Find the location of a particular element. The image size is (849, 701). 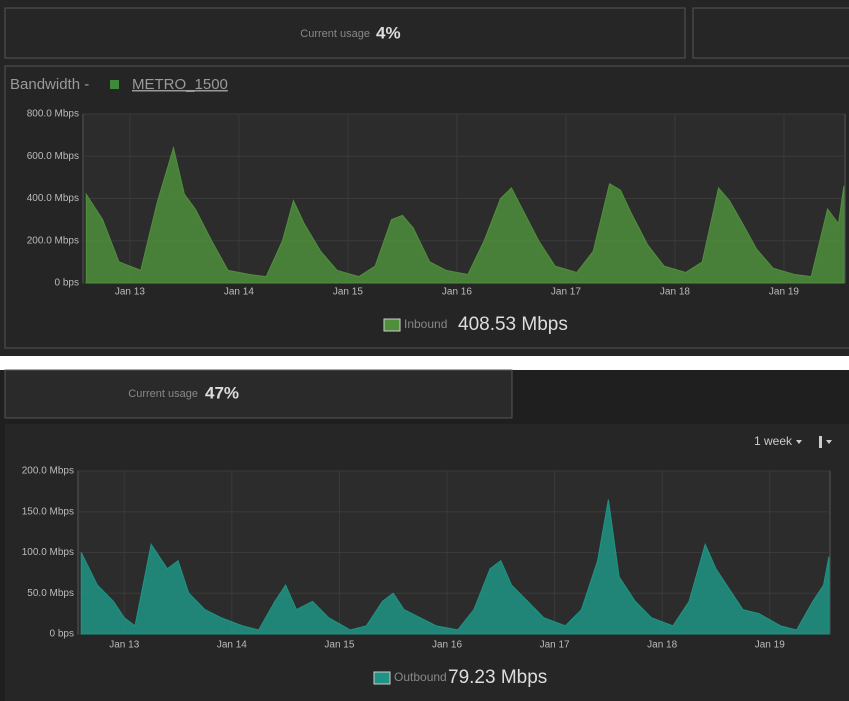

legend-label: Outbound is located at coordinates (420, 677).